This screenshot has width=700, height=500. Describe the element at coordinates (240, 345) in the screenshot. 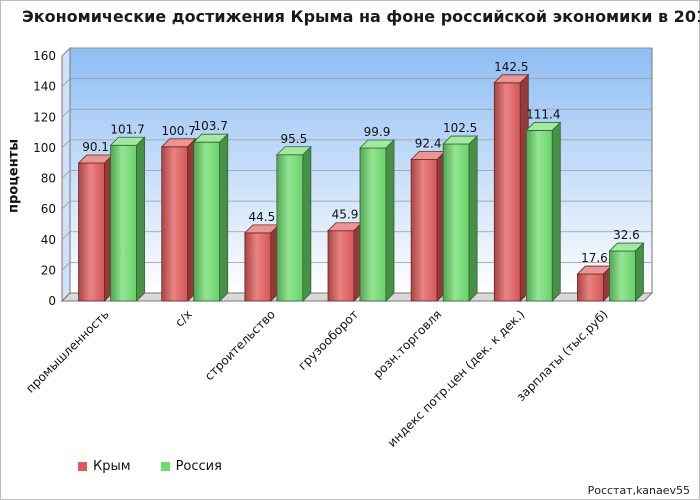

I see `x-tick-label: строительство` at that location.